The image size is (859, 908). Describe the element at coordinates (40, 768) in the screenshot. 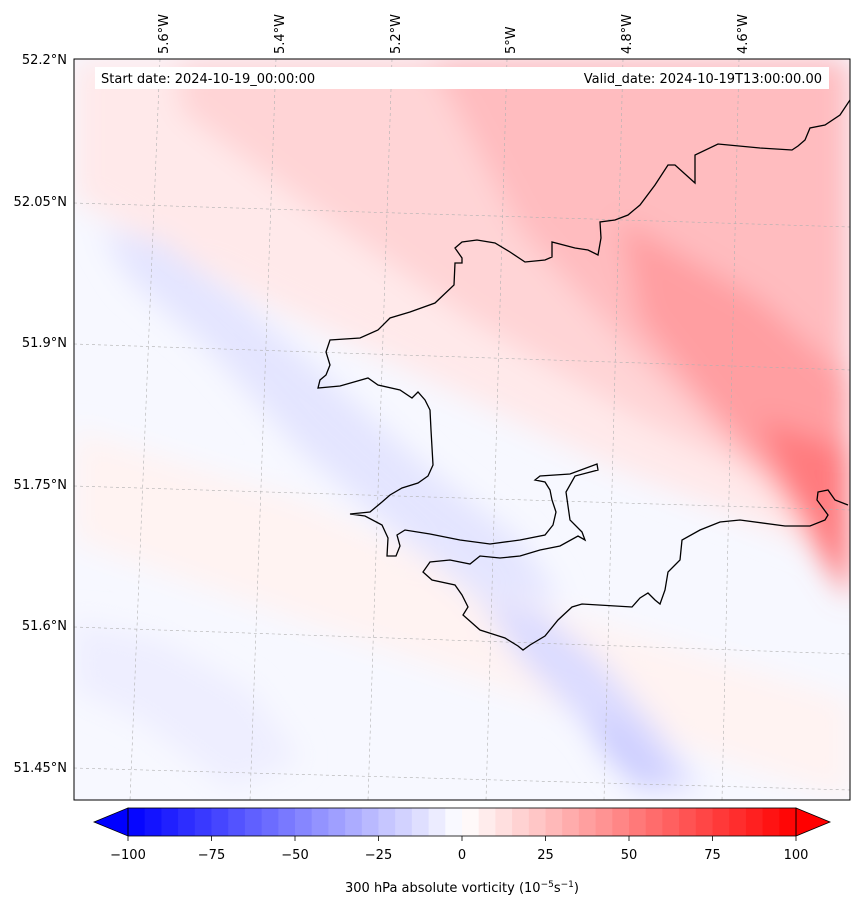

I see `lat-label-51-45n: 51.45°N` at that location.